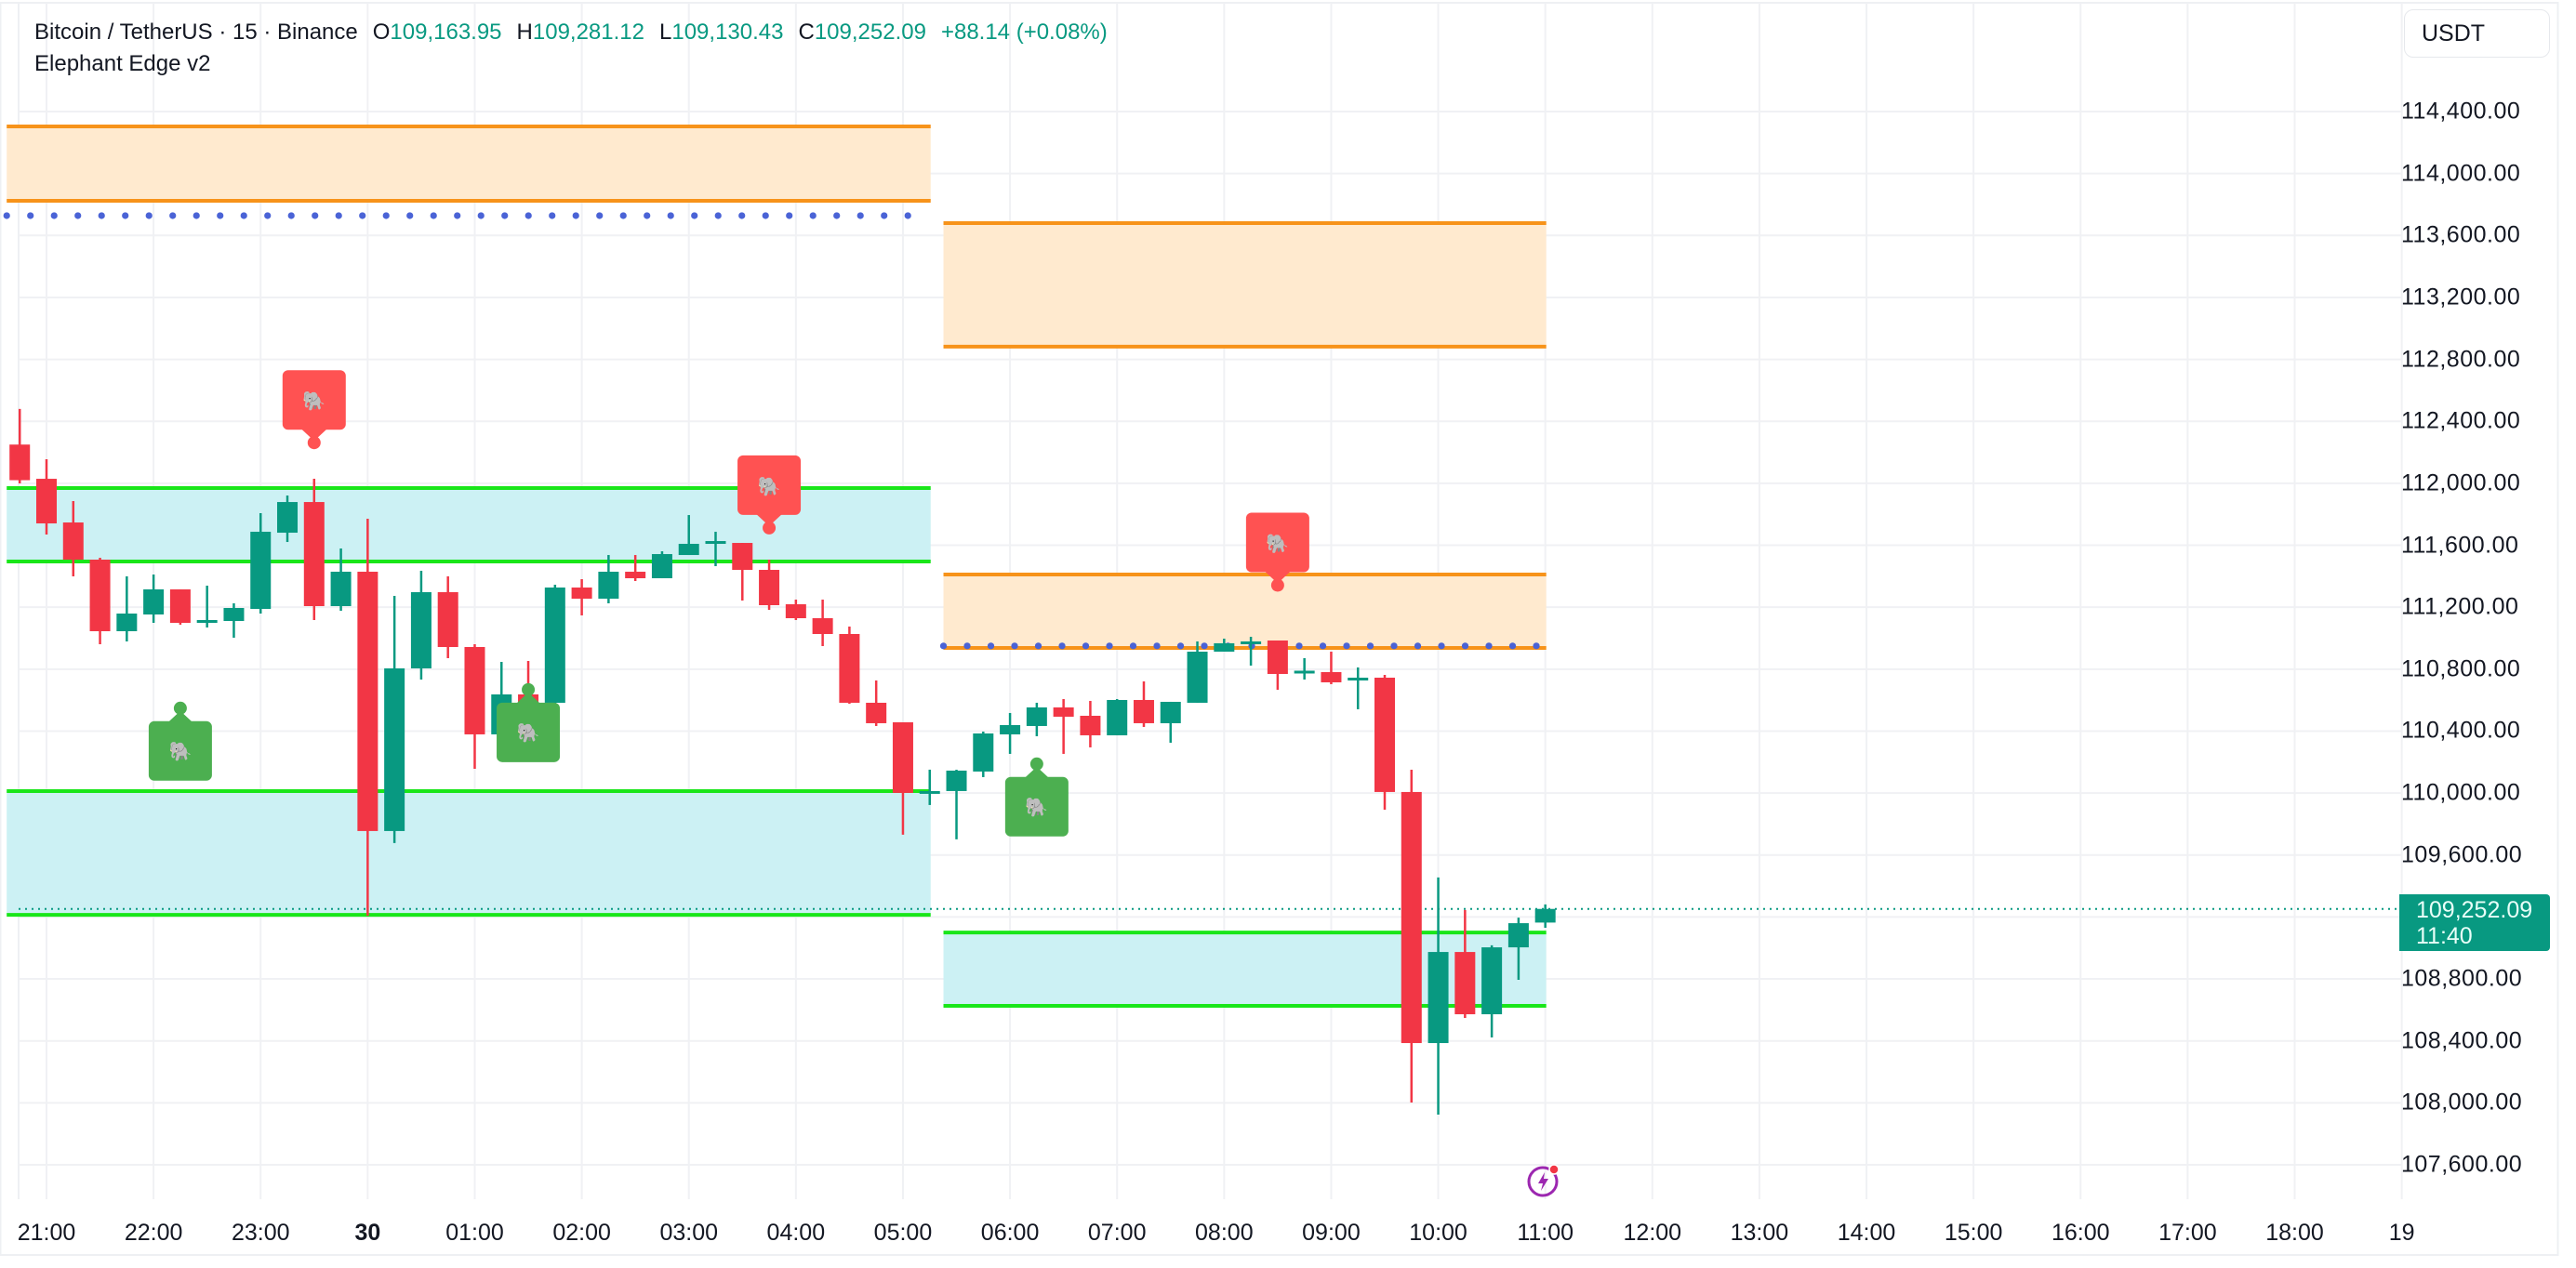 The image size is (2576, 1268). Describe the element at coordinates (1543, 1180) in the screenshot. I see `lightning-icon` at that location.